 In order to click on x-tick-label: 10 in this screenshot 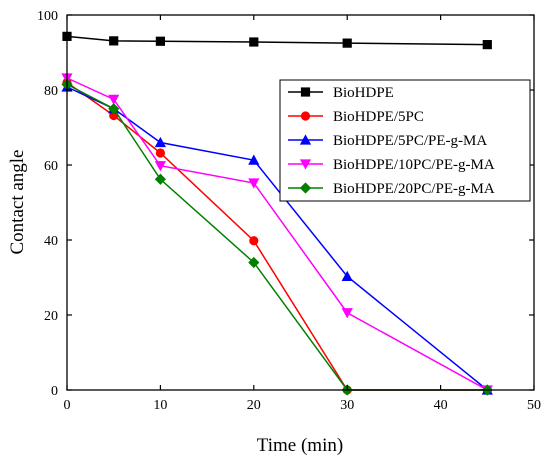, I will do `click(160, 405)`.